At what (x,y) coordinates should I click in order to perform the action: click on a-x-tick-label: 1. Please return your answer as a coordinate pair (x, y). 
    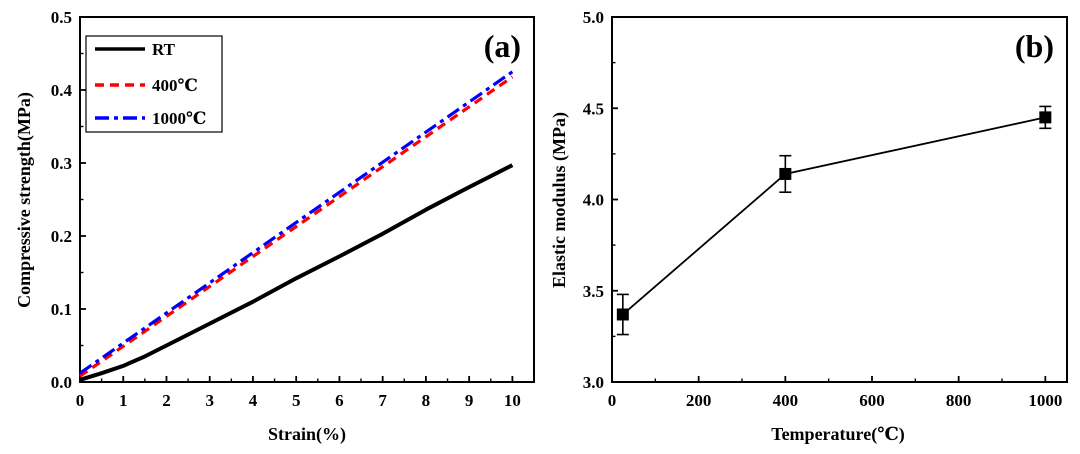
    Looking at the image, I should click on (123, 400).